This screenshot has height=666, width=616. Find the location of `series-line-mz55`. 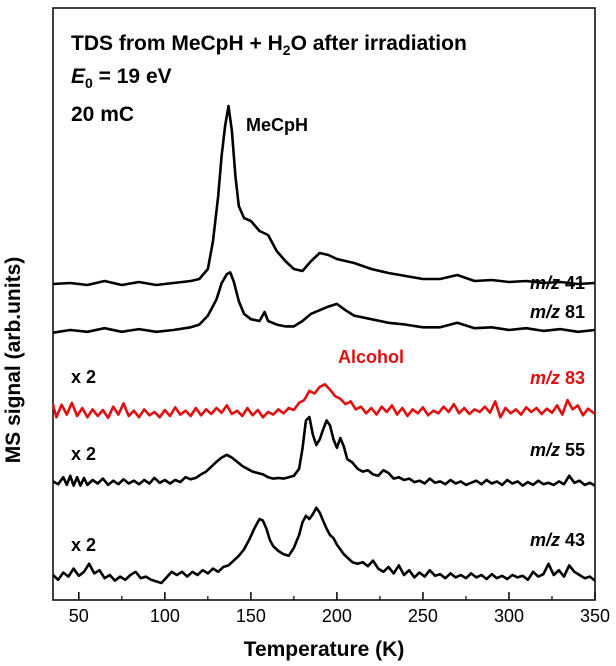

series-line-mz55 is located at coordinates (324, 451).